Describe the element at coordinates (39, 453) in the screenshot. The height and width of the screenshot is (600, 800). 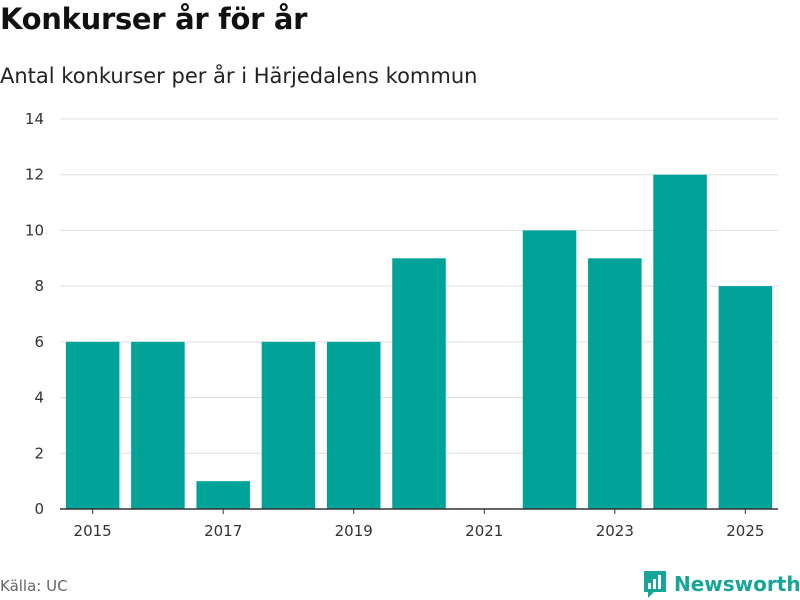
I see `y-tick-label: 2` at that location.